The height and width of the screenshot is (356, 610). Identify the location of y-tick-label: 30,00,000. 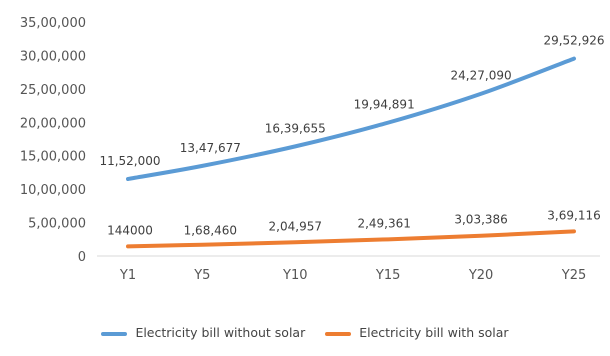
(53, 56).